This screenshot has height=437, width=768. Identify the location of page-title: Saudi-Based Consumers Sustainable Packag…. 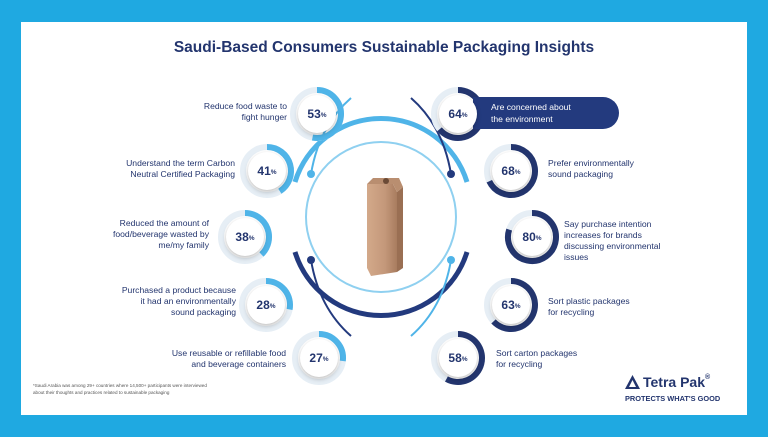
(384, 47).